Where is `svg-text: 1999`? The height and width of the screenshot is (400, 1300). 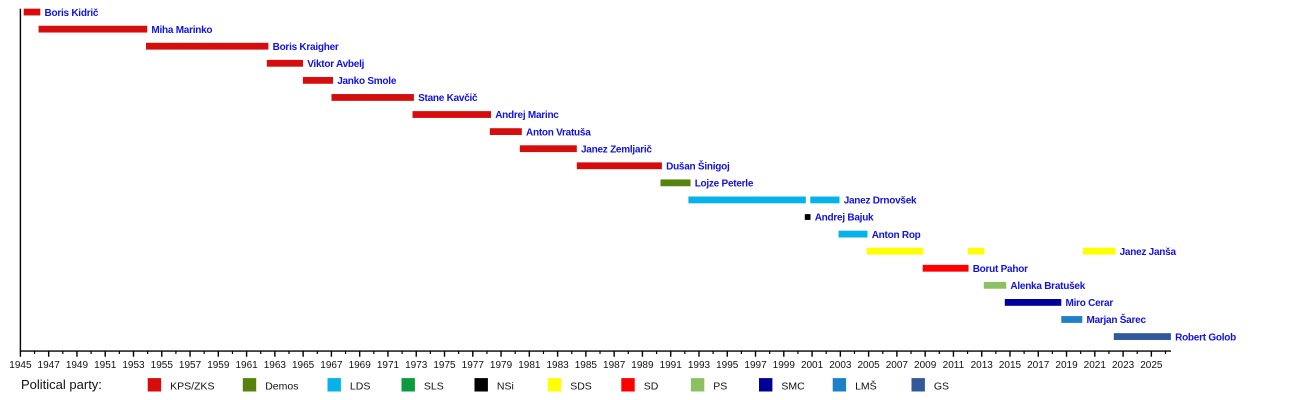 svg-text: 1999 is located at coordinates (784, 365).